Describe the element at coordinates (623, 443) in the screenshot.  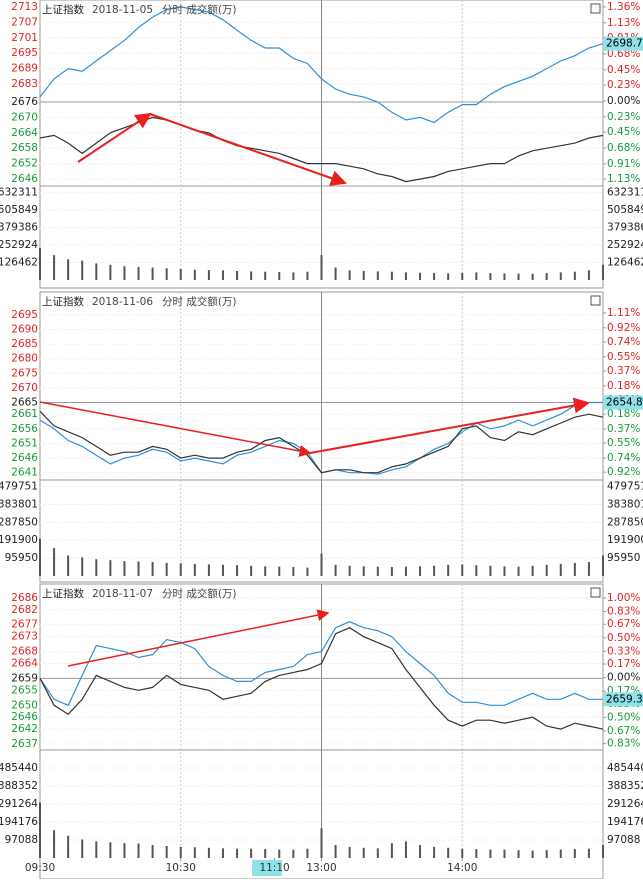
I see `y2-tick-label: 0.55%` at that location.